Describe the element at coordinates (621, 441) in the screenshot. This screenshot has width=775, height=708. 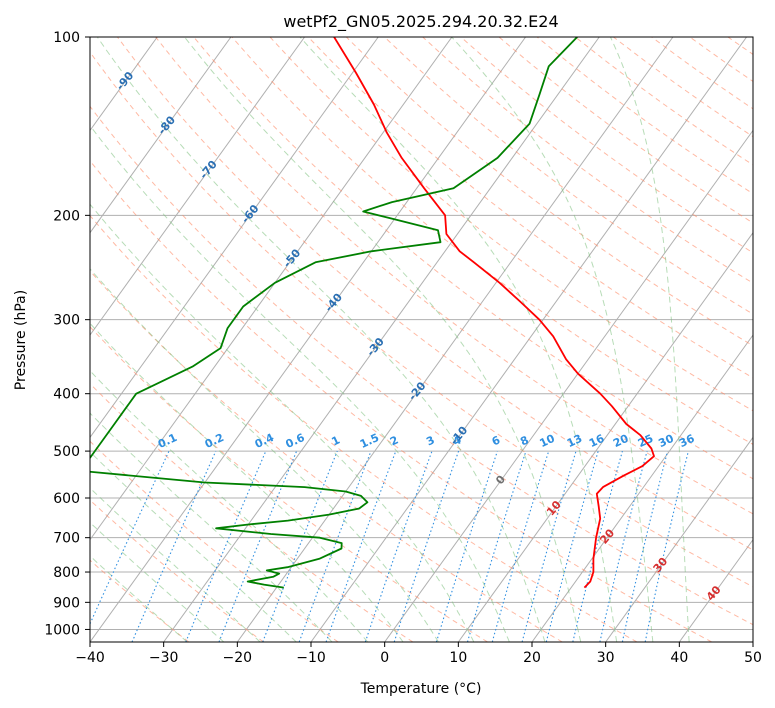
I see `mixing-ratio-label: 20` at that location.